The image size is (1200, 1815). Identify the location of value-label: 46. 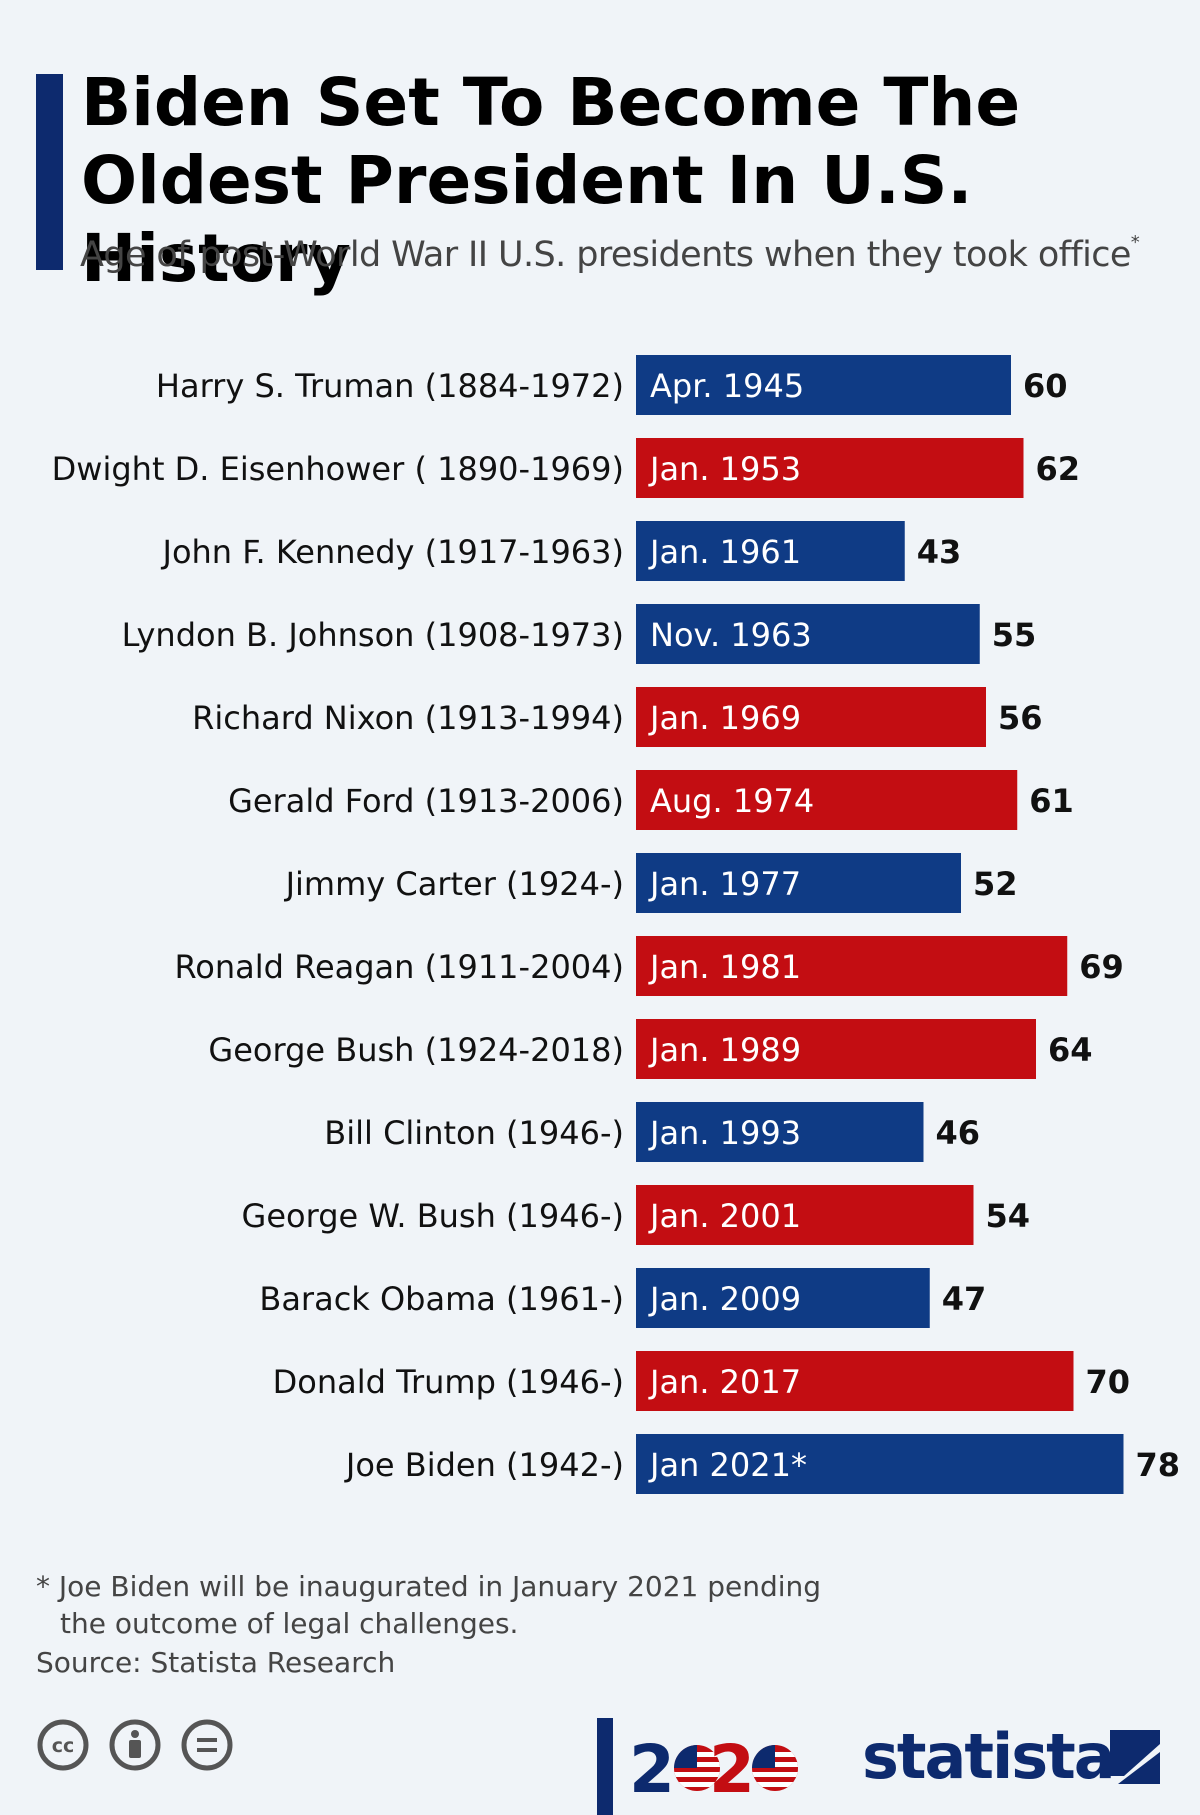
(958, 1133).